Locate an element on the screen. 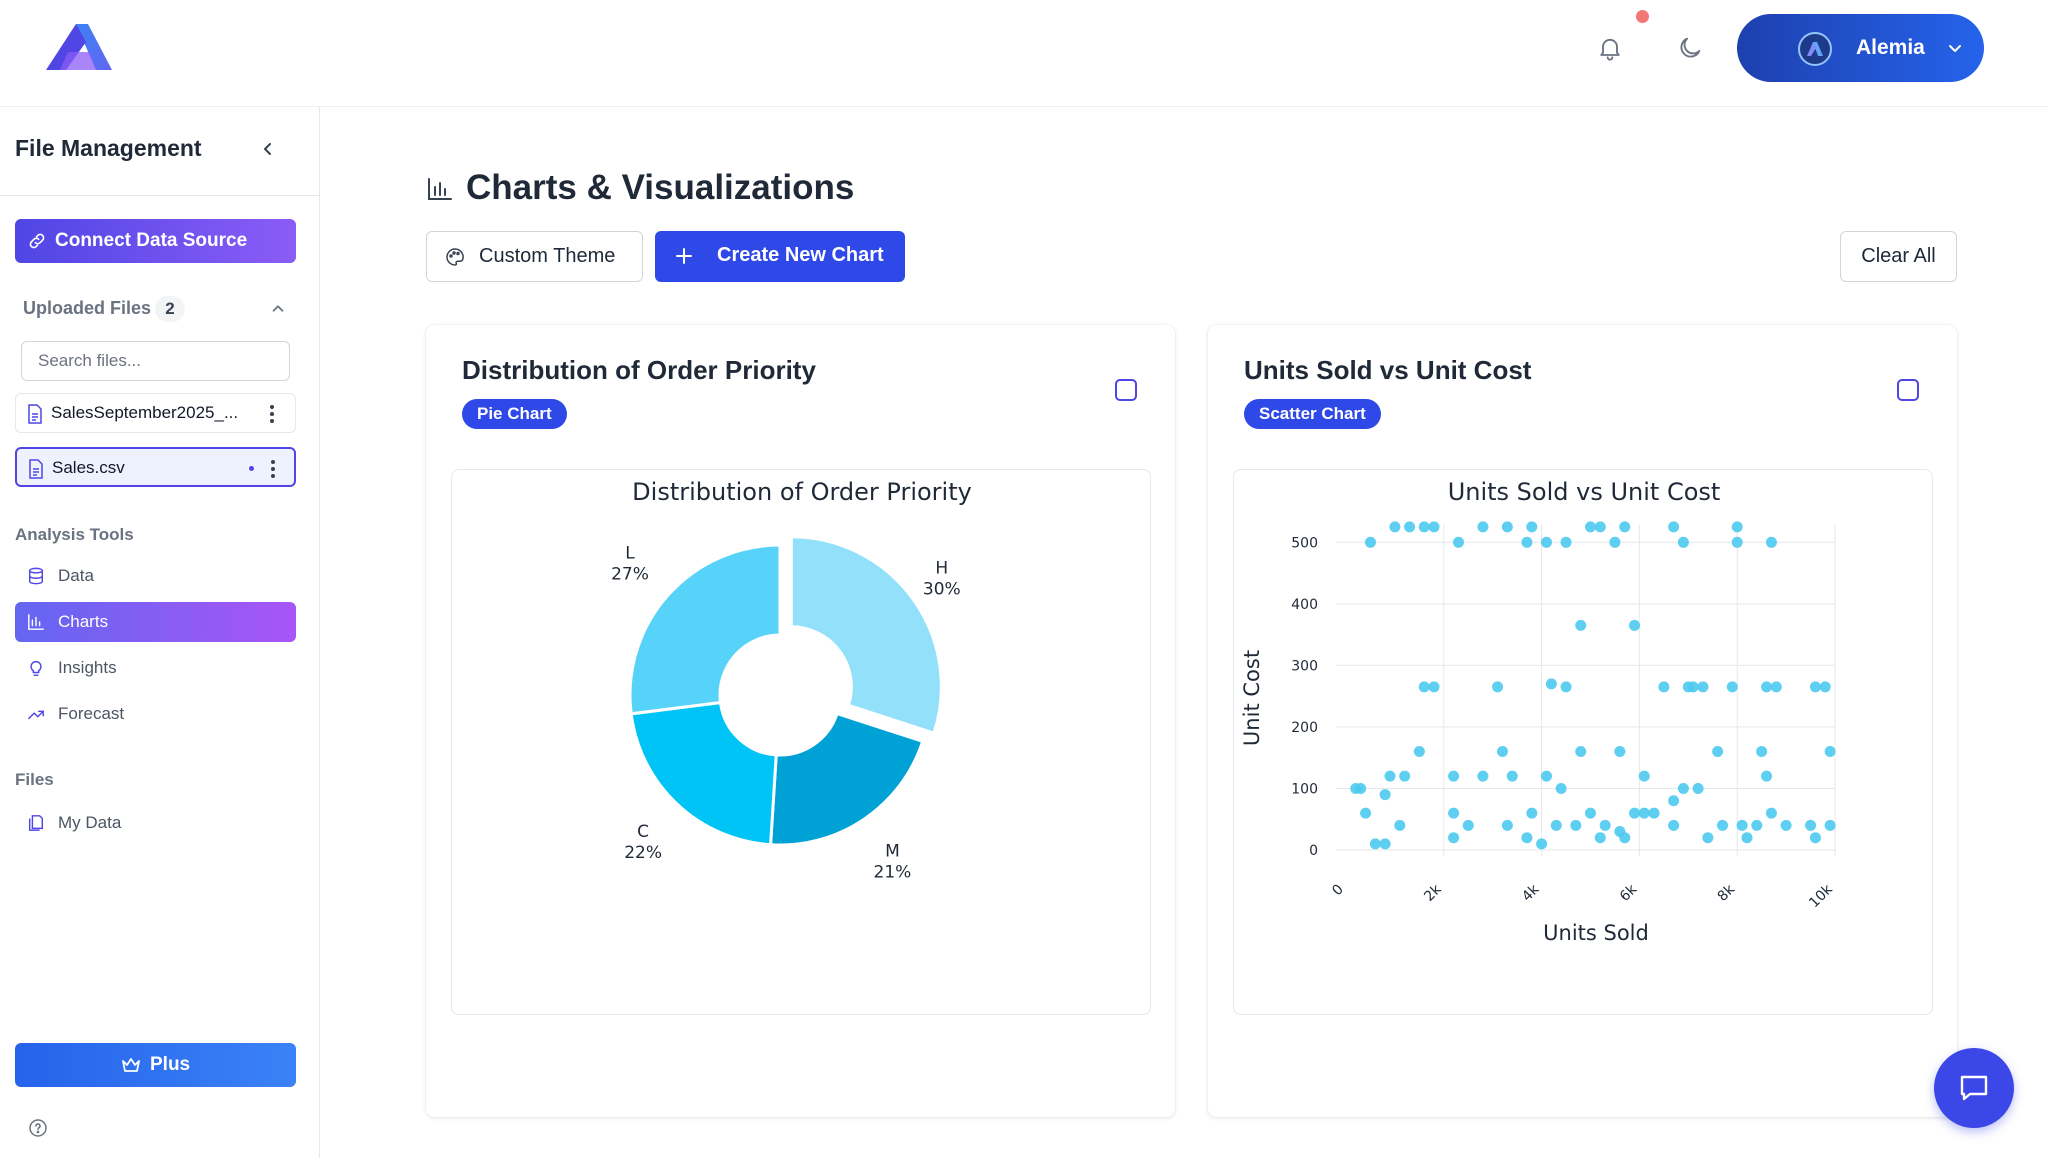  moon-icon is located at coordinates (1690, 48).